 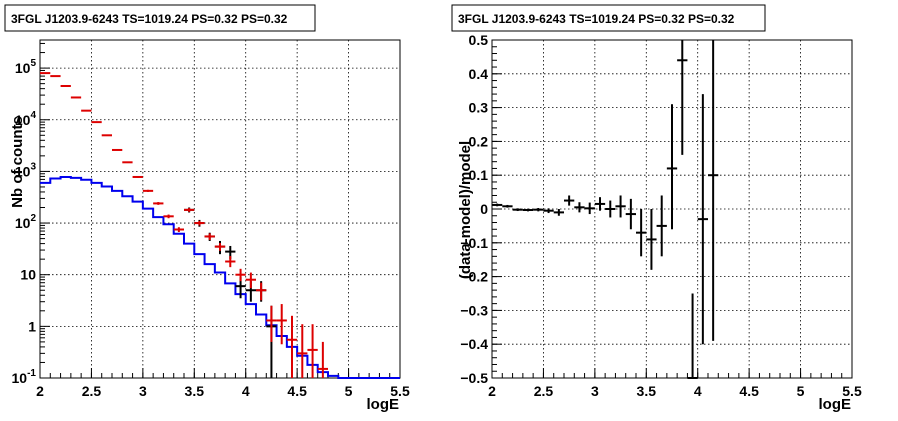 What do you see at coordinates (479, 108) in the screenshot?
I see `right-y-tick-label: 0.3` at bounding box center [479, 108].